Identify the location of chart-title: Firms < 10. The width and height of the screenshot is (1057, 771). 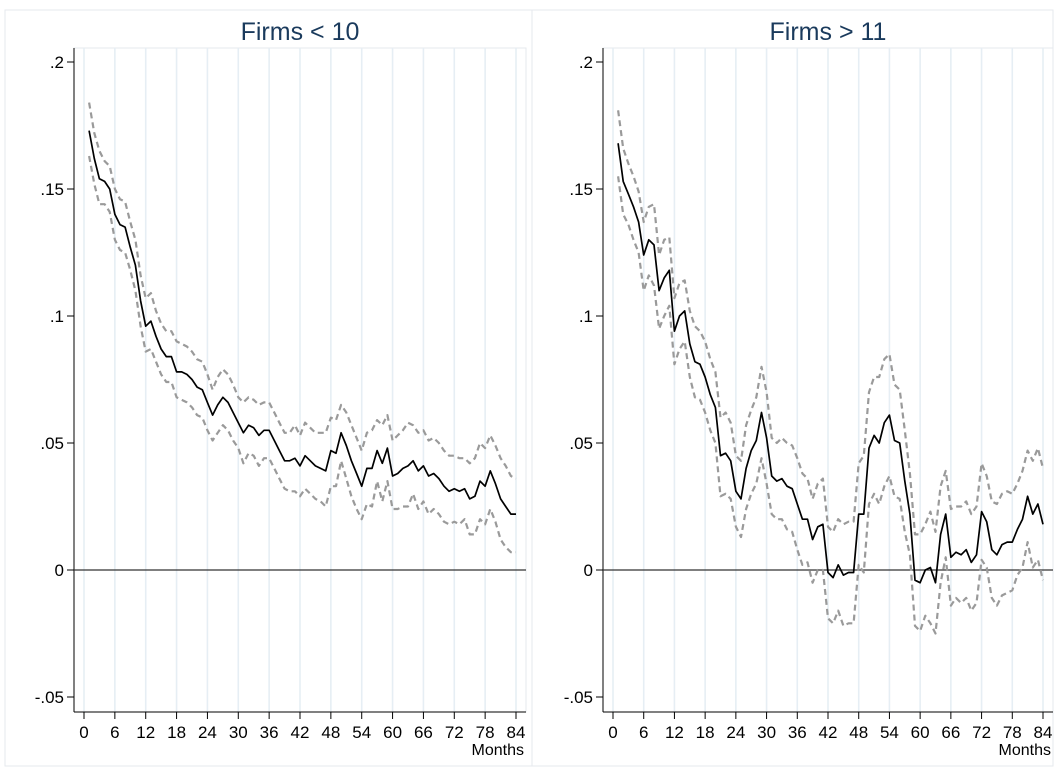
(300, 32).